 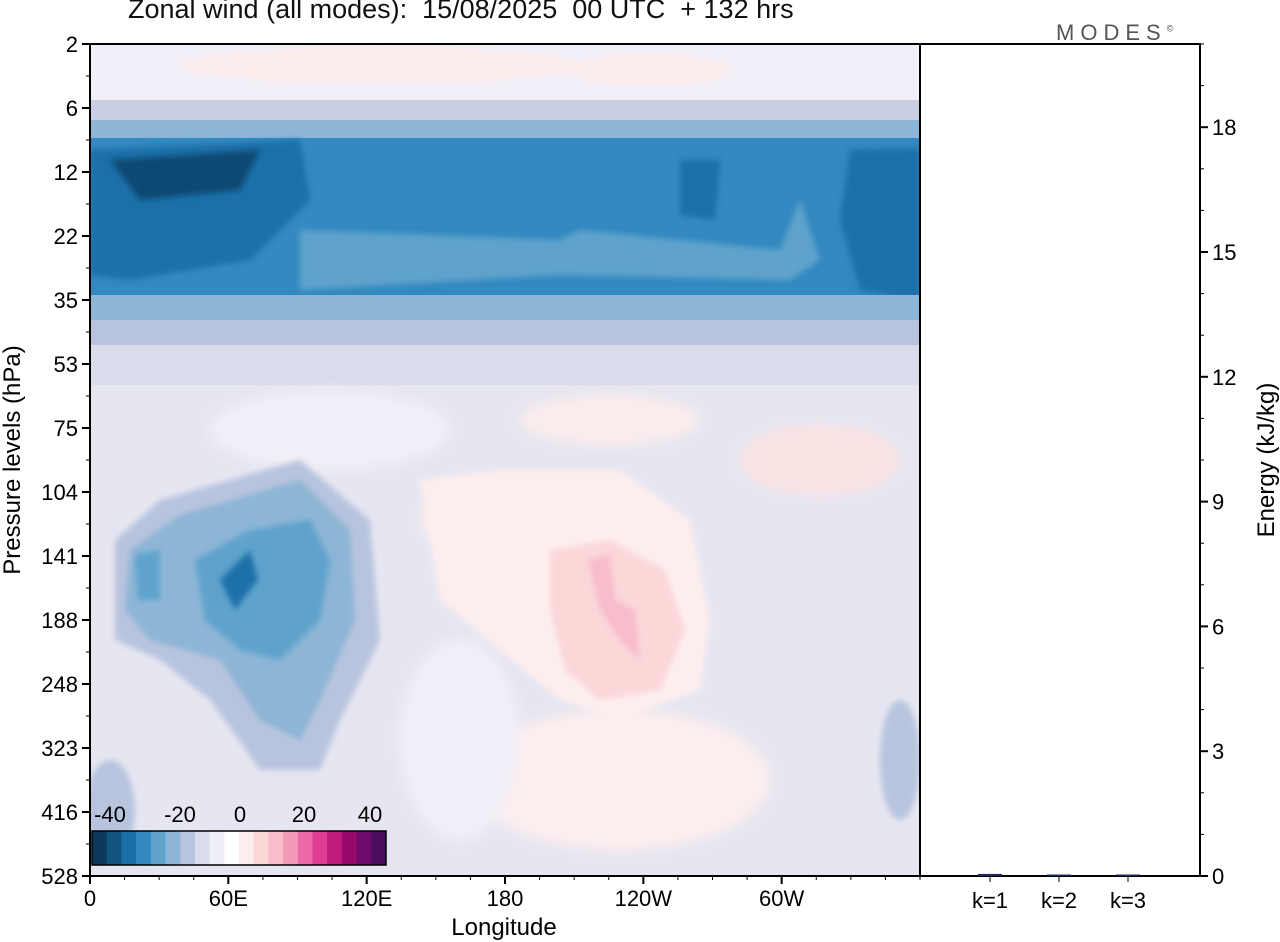 I want to click on mid-pale-region, so click(x=330, y=430).